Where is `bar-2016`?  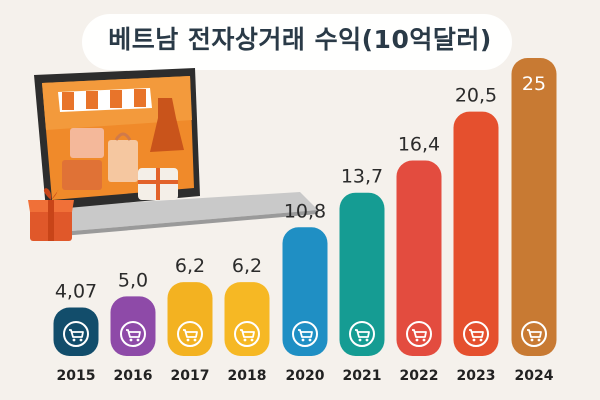 bar-2016 is located at coordinates (133, 326).